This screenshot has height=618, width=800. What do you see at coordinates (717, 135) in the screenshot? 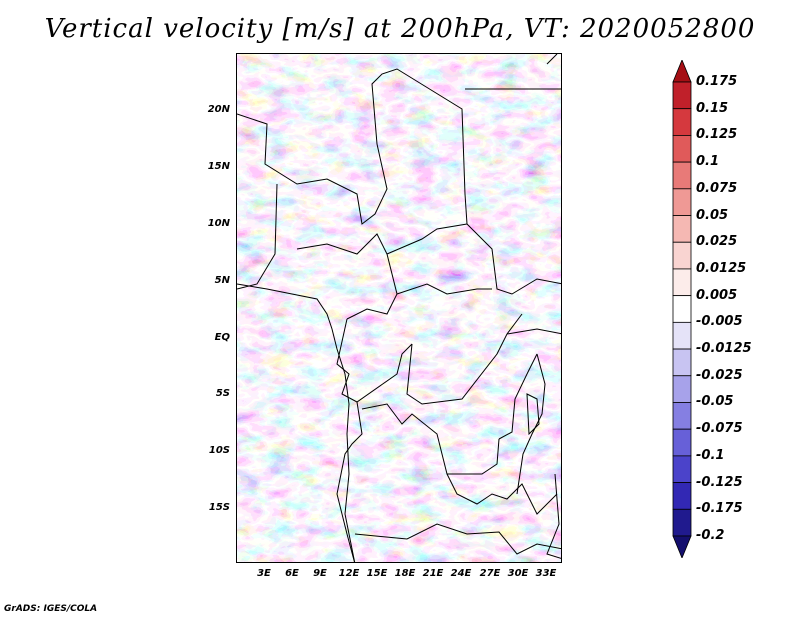
I see `colorbar-label: 0.125` at bounding box center [717, 135].